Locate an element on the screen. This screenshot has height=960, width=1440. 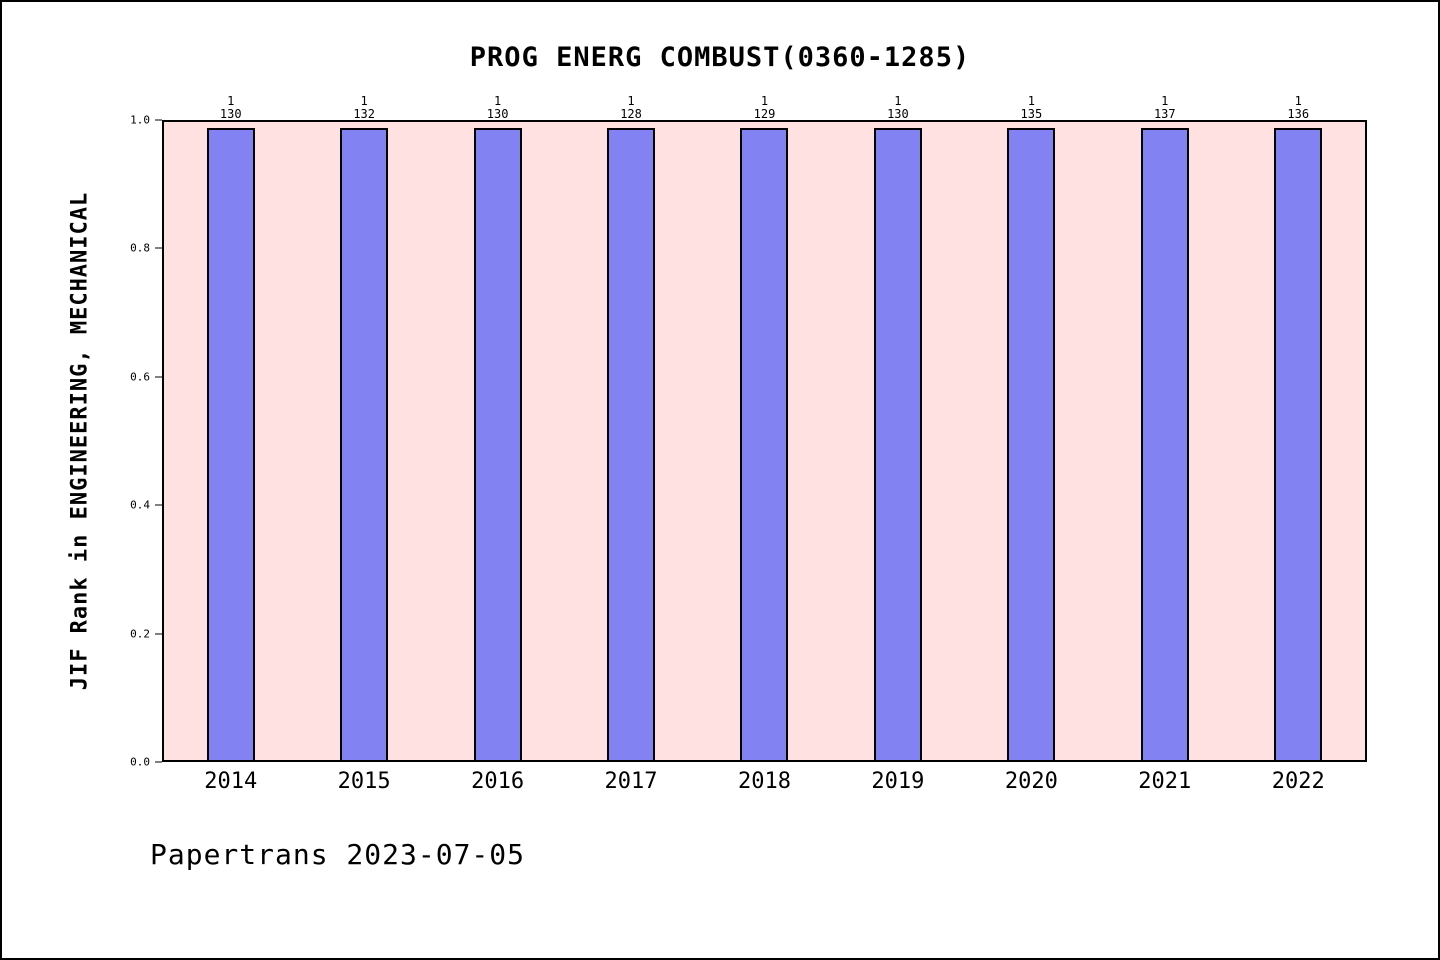
bar-column: 1 130 2016 is located at coordinates (497, 445).